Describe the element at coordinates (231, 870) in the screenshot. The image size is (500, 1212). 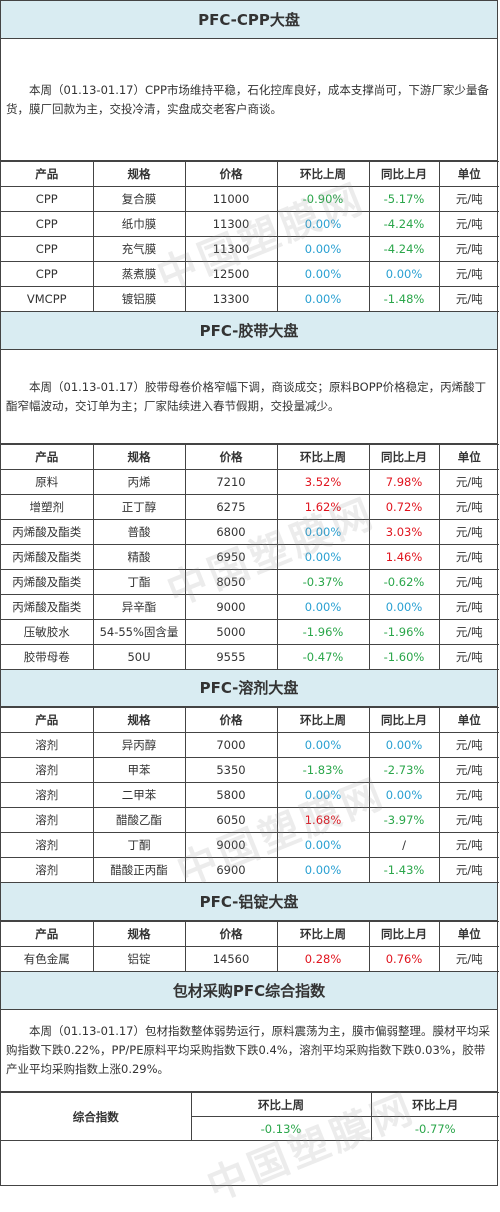
I see `price-cell: 6900` at that location.